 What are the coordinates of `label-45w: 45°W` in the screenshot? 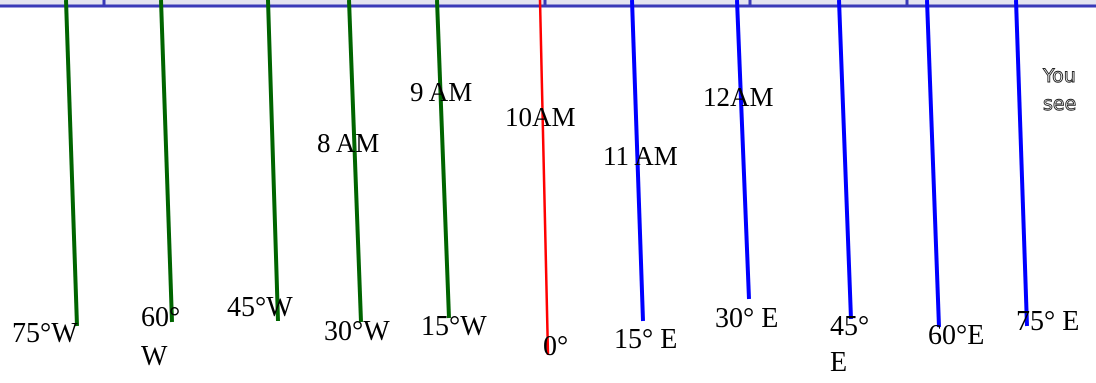 It's located at (260, 307).